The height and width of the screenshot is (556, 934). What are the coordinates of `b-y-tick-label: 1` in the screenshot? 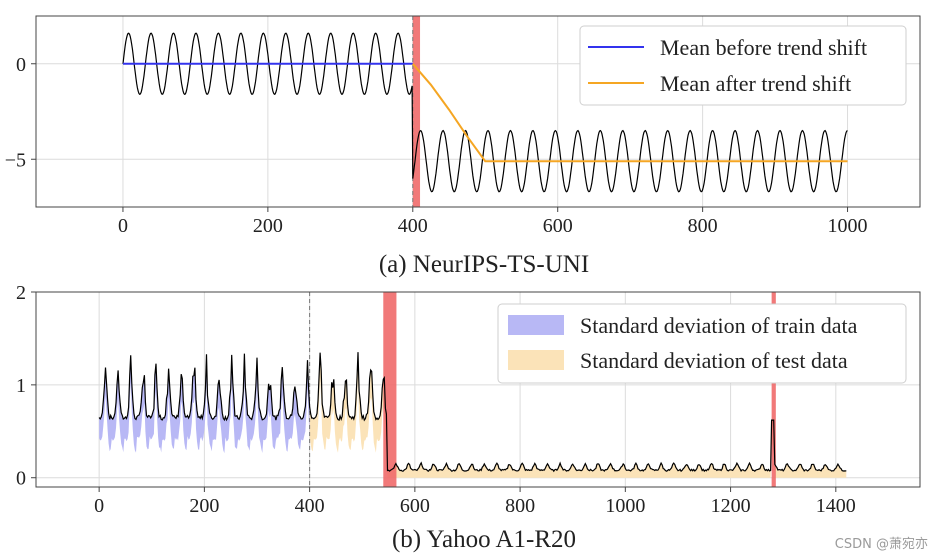 It's located at (21, 386).